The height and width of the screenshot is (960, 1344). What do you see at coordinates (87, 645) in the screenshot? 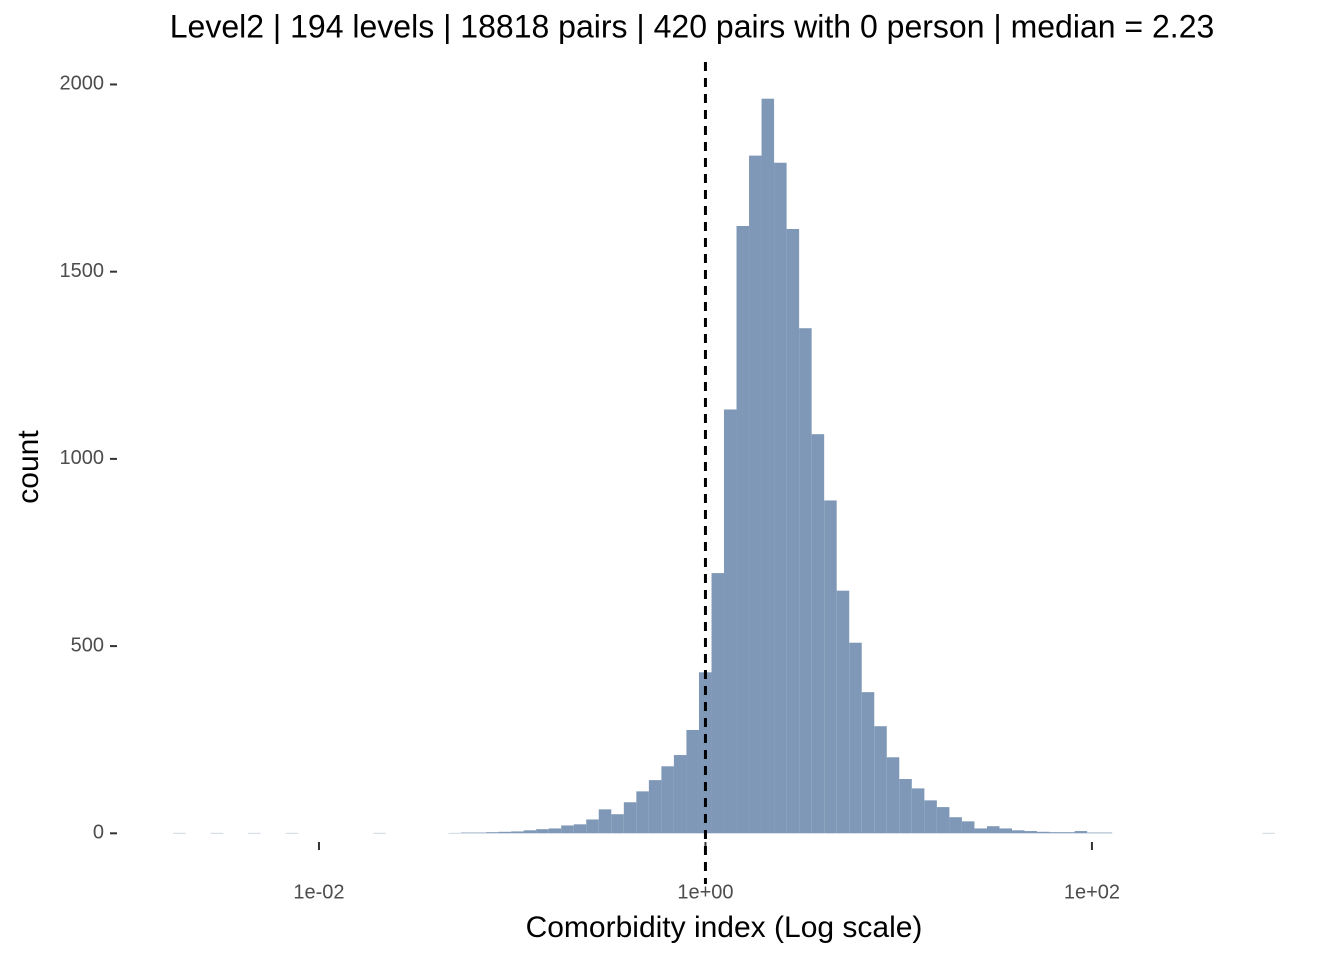
I see `y-tick-label: 500` at bounding box center [87, 645].